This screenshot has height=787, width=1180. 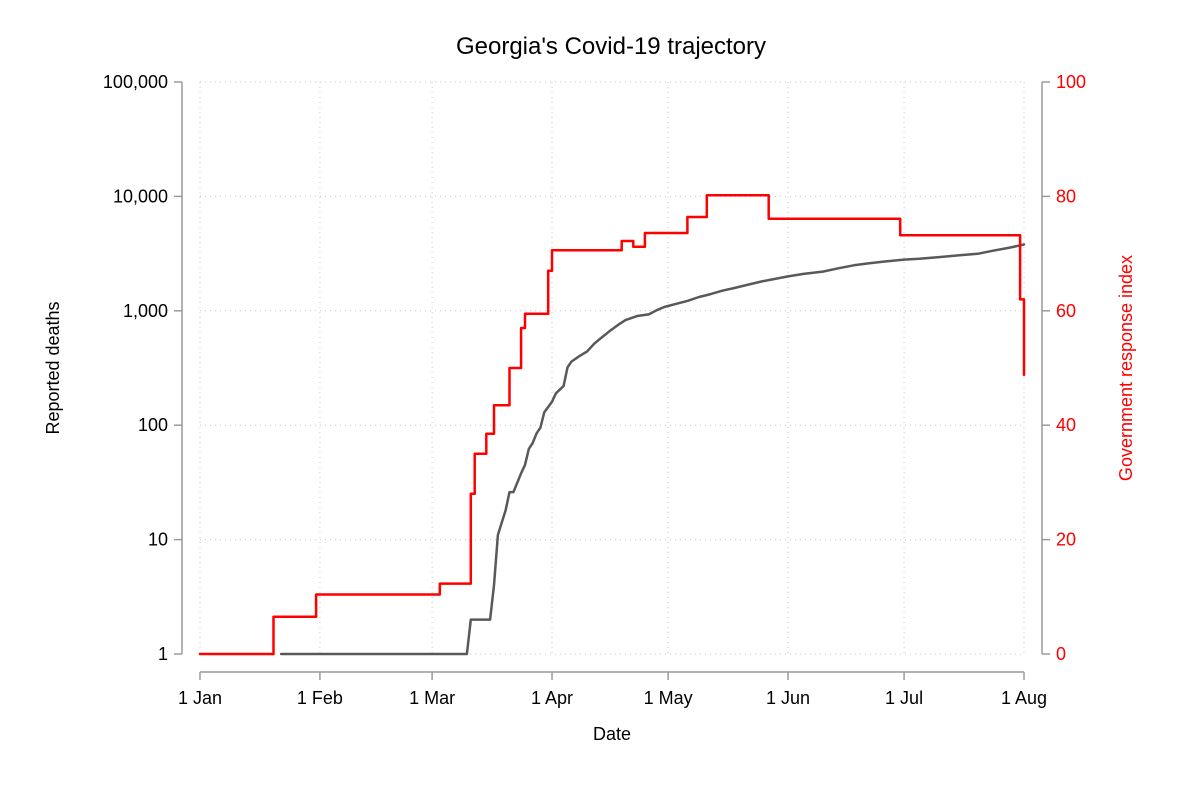 What do you see at coordinates (158, 540) in the screenshot?
I see `y-tick-label-left: 10` at bounding box center [158, 540].